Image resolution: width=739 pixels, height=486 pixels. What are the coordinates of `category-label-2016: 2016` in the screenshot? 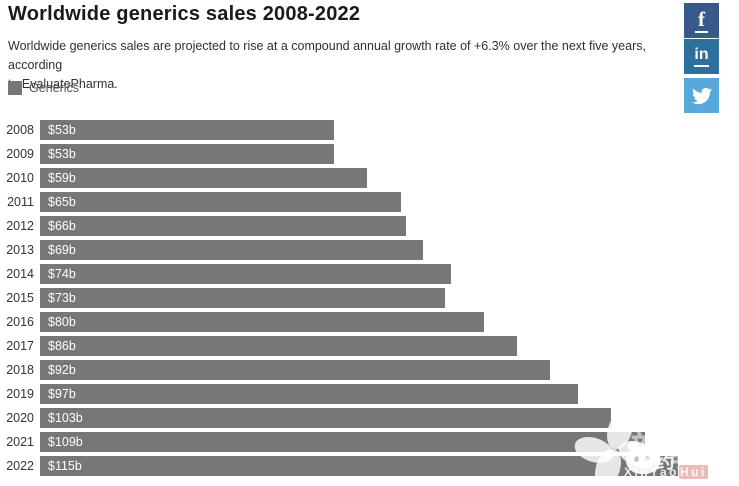 It's located at (20, 322).